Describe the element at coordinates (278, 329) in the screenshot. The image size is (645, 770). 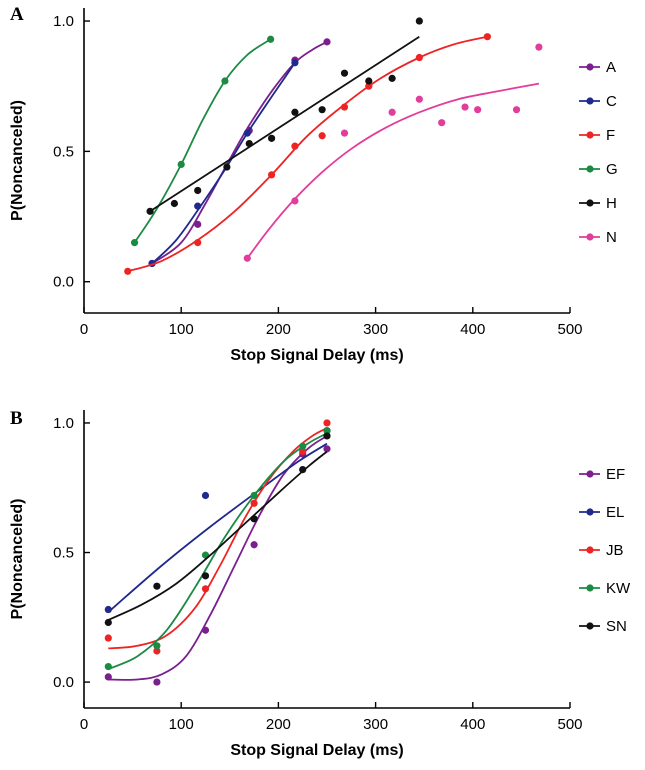
I see `x-tick-label: 200` at that location.